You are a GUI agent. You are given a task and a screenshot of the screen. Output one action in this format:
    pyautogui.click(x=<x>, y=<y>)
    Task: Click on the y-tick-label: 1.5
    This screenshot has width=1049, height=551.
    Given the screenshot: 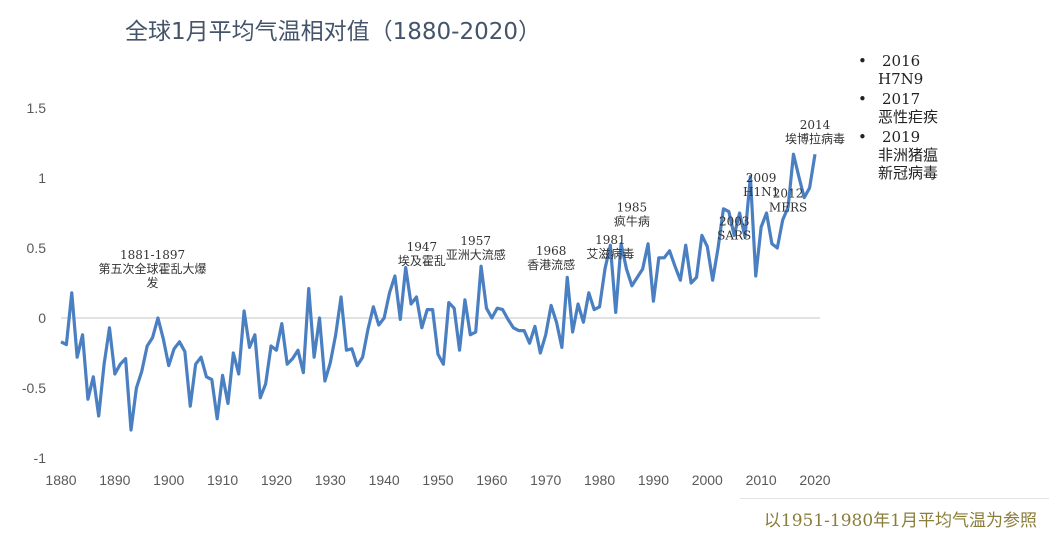 What is the action you would take?
    pyautogui.click(x=37, y=108)
    